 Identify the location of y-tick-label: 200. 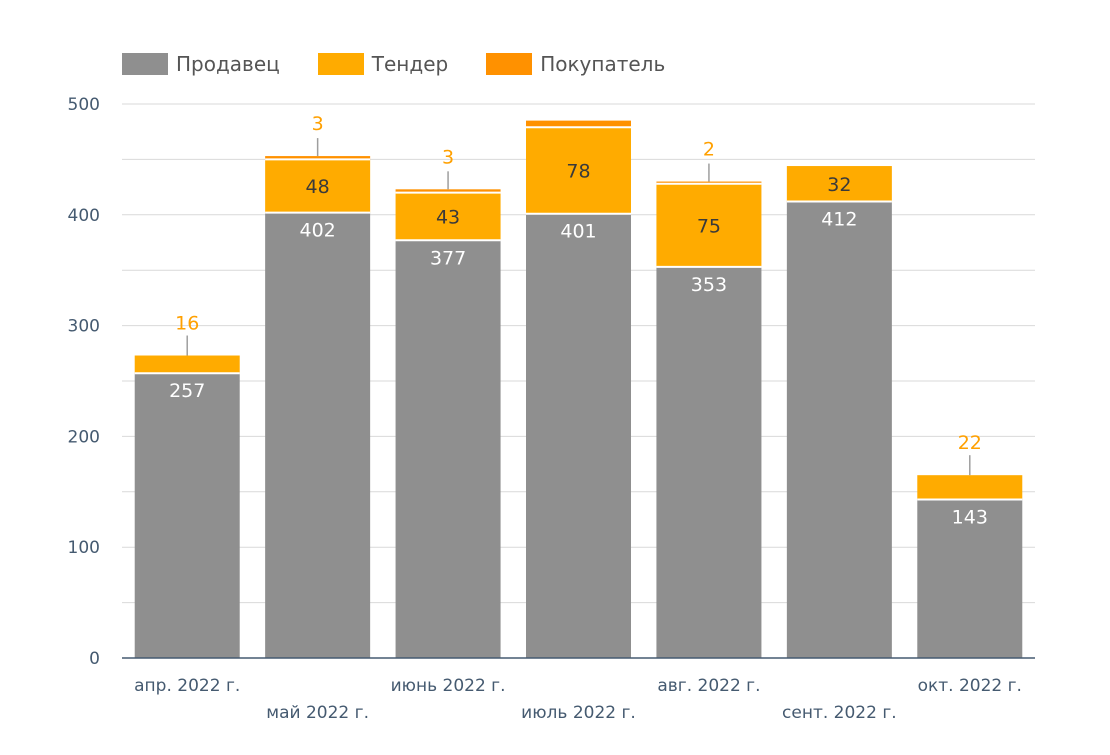
(84, 437).